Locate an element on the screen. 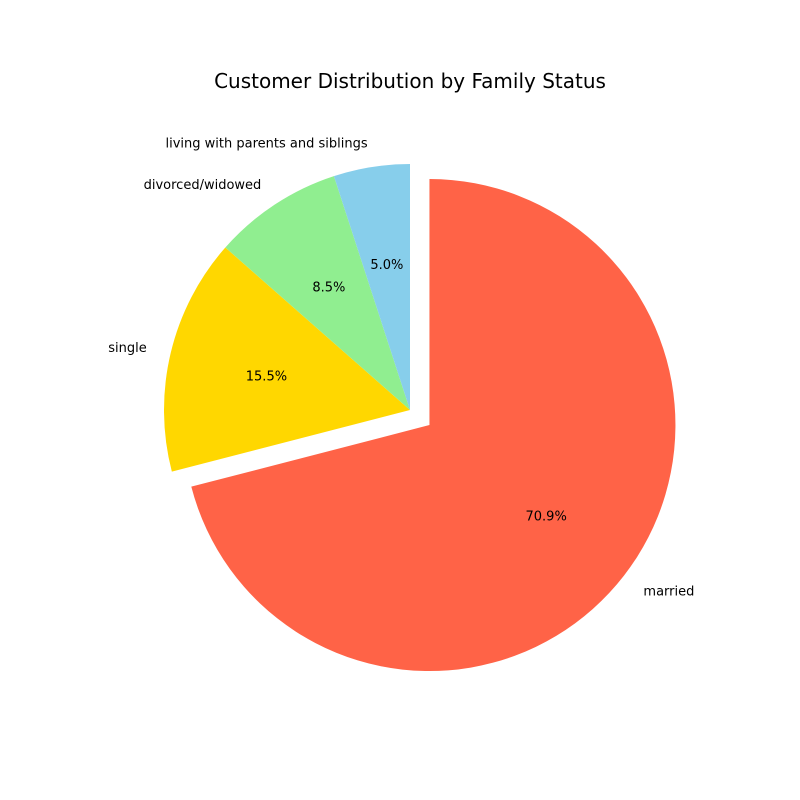  category-label-married: married is located at coordinates (668, 592).